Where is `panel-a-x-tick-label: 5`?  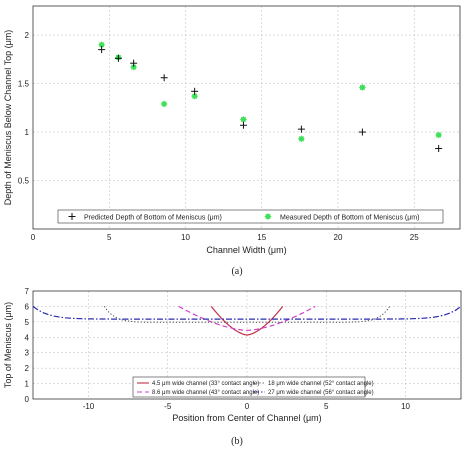 panel-a-x-tick-label: 5 is located at coordinates (109, 237).